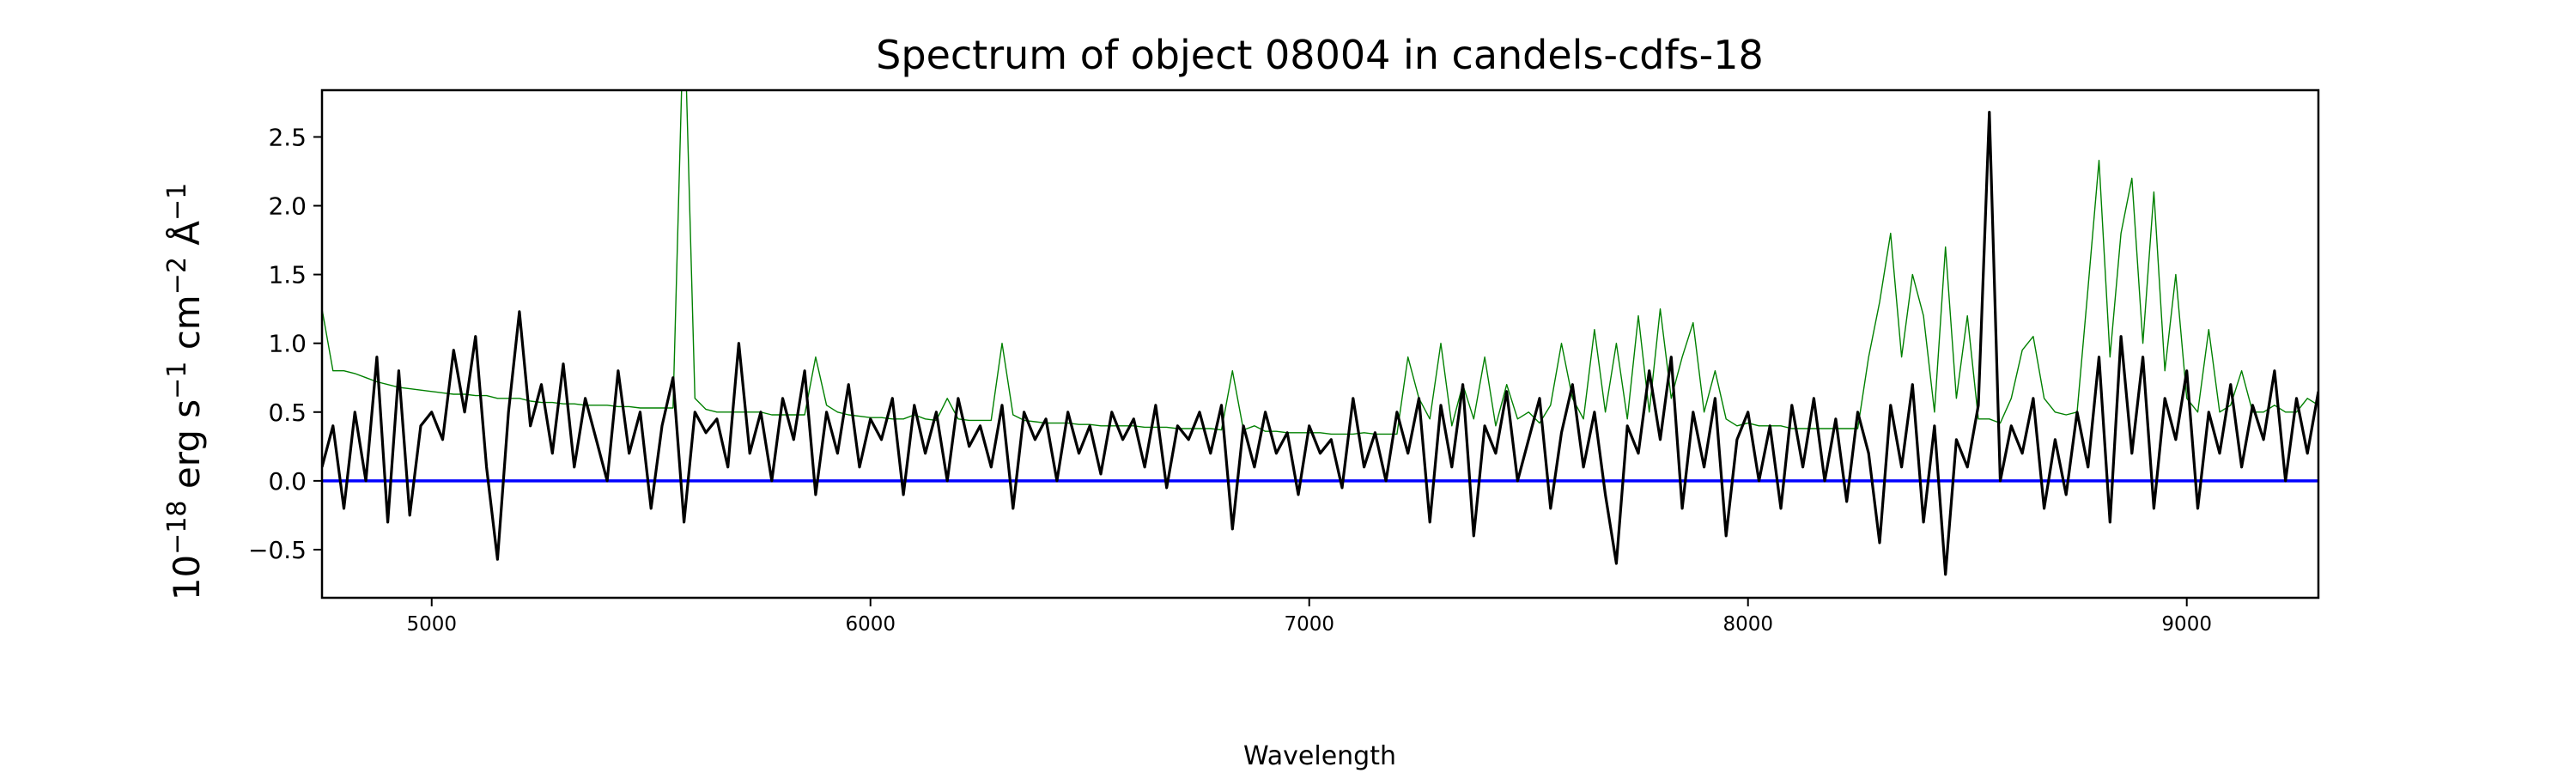 This screenshot has height=773, width=2576. What do you see at coordinates (287, 481) in the screenshot?
I see `y-tick-label: 0.0` at bounding box center [287, 481].